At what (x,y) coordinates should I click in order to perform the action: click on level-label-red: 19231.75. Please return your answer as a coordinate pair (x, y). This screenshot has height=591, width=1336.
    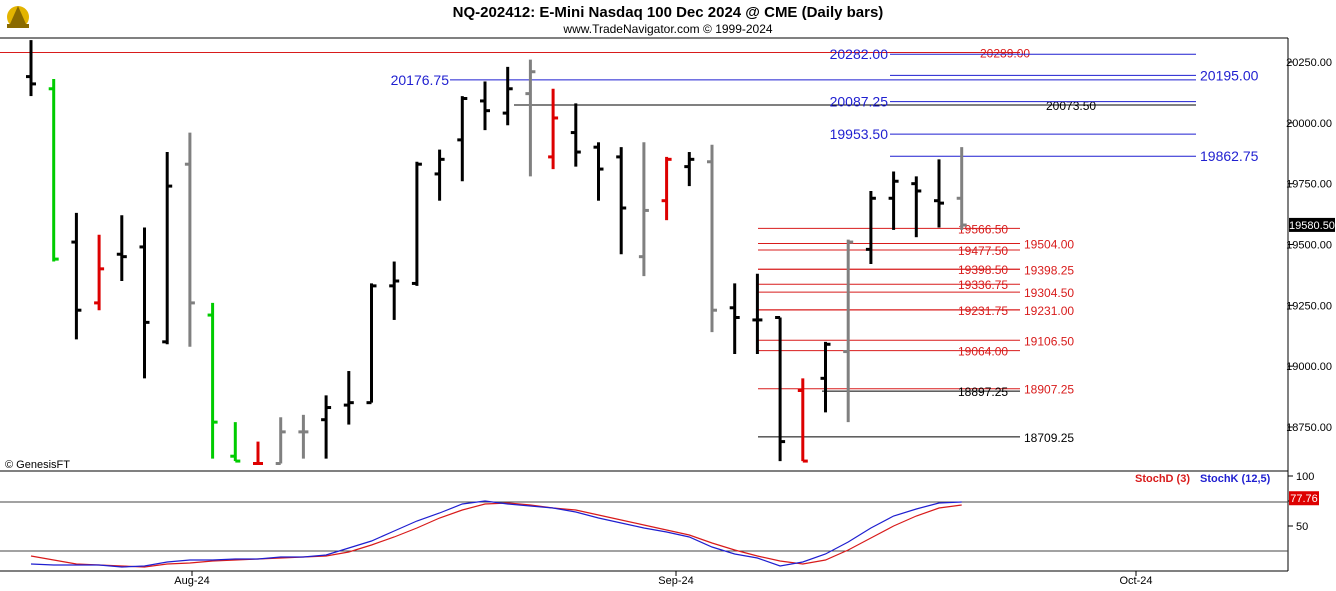
    Looking at the image, I should click on (983, 311).